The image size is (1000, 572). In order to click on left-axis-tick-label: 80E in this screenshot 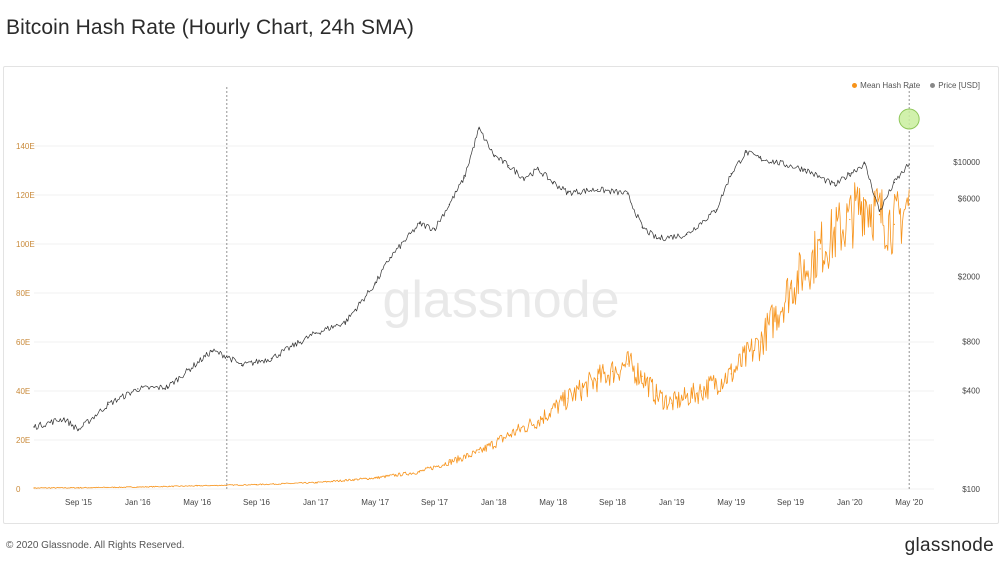, I will do `click(23, 293)`.